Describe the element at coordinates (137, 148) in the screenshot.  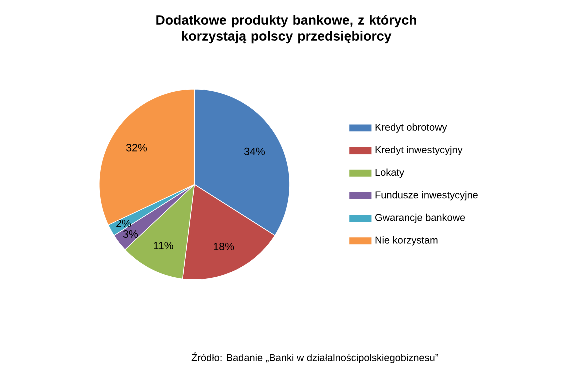
I see `data-label: 32%` at that location.